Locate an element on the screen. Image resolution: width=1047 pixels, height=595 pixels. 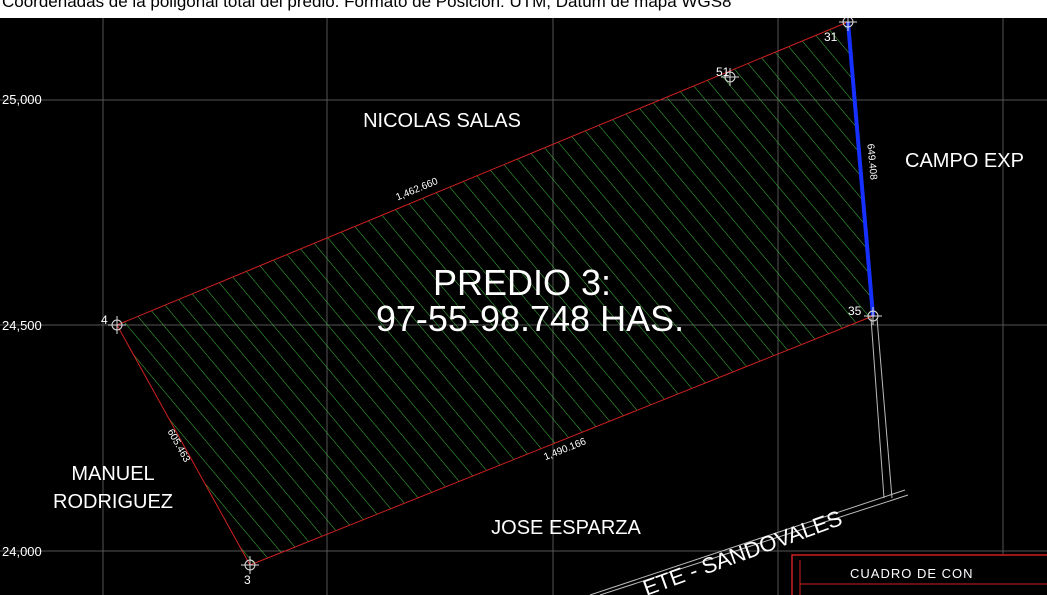
neighbor-label: JOSE ESPARZA is located at coordinates (566, 528).